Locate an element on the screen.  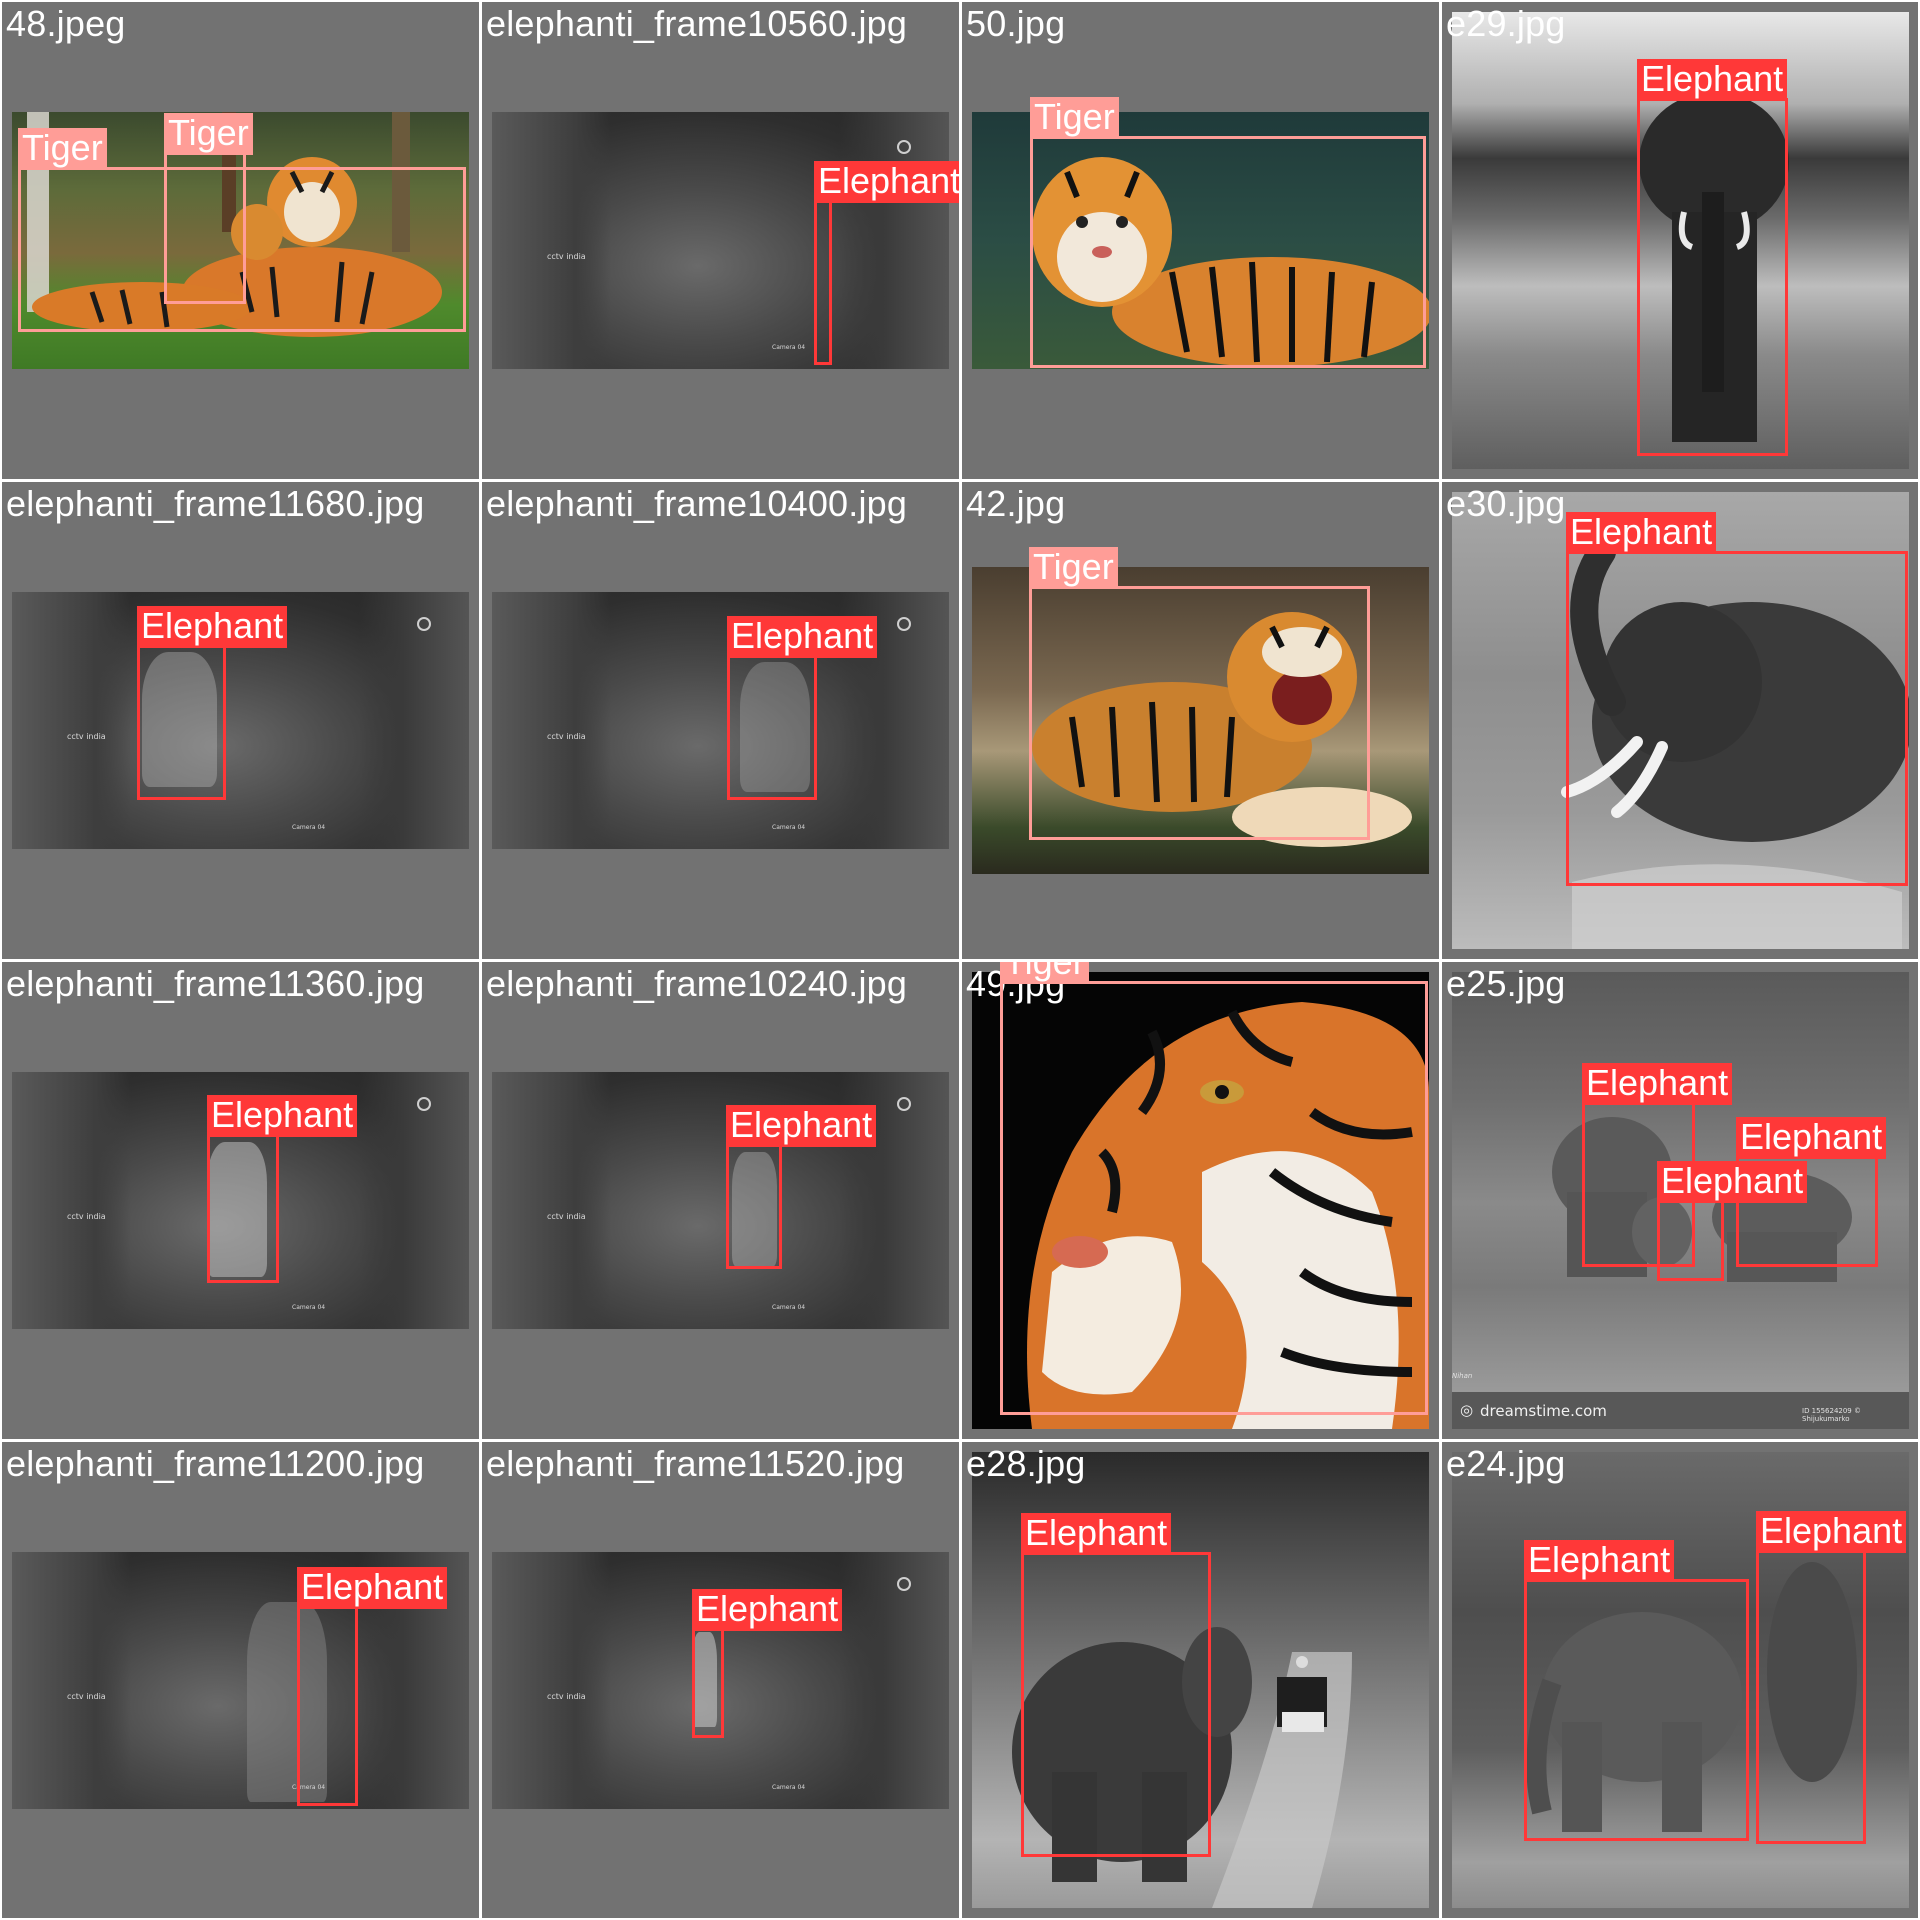
grid-cell: e24.jpg Elephant Elephant is located at coordinates (1680, 1680).